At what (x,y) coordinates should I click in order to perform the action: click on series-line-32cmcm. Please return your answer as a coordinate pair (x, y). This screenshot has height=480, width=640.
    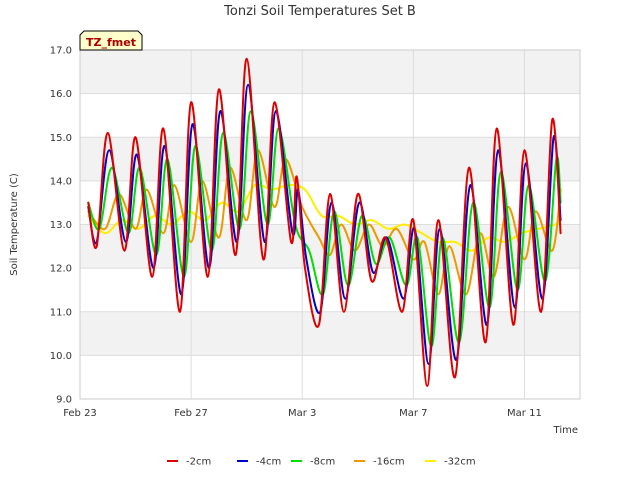
    Looking at the image, I should click on (324, 217).